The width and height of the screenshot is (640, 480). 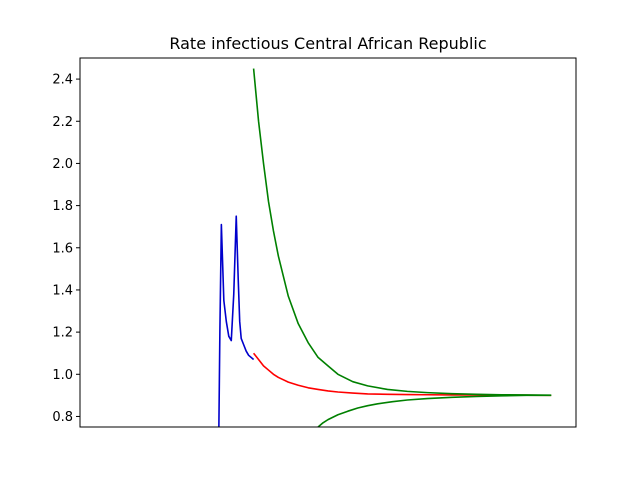 What do you see at coordinates (62, 206) in the screenshot?
I see `y-tick-label: 1.8` at bounding box center [62, 206].